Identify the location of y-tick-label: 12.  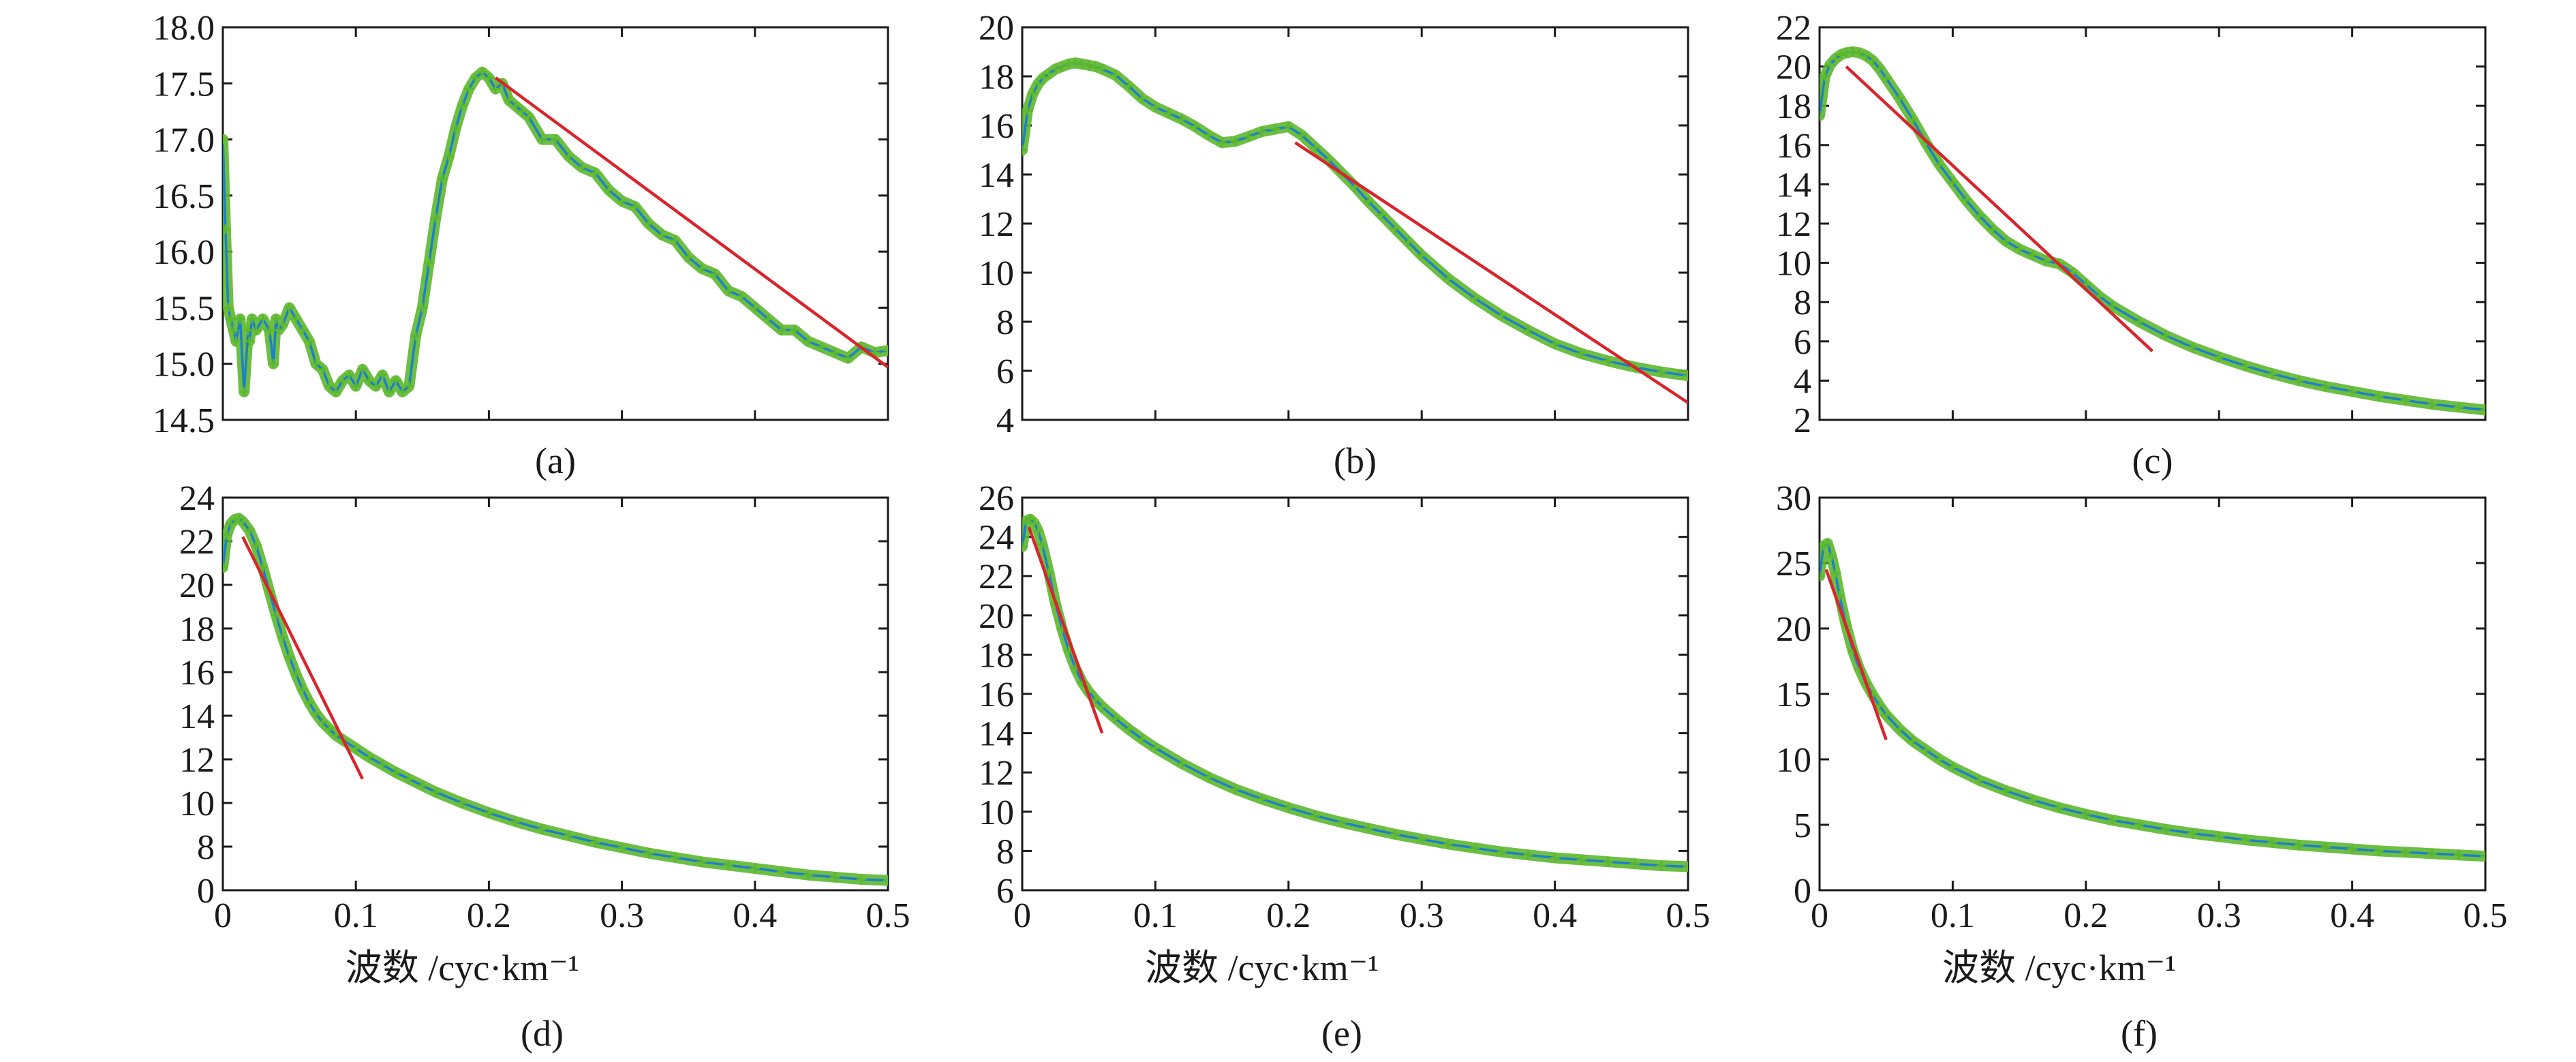
(197, 760).